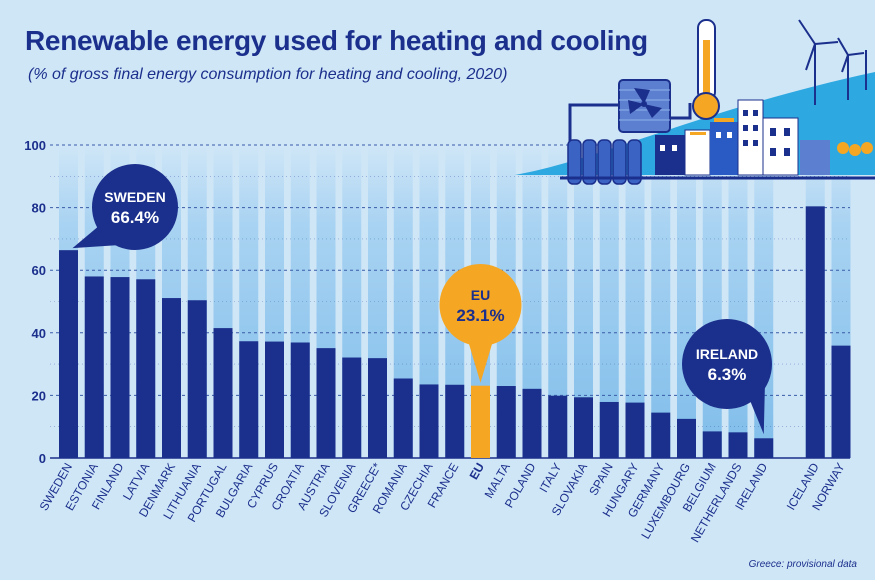 This screenshot has width=875, height=580. What do you see at coordinates (146, 368) in the screenshot?
I see `bar-latvia` at bounding box center [146, 368].